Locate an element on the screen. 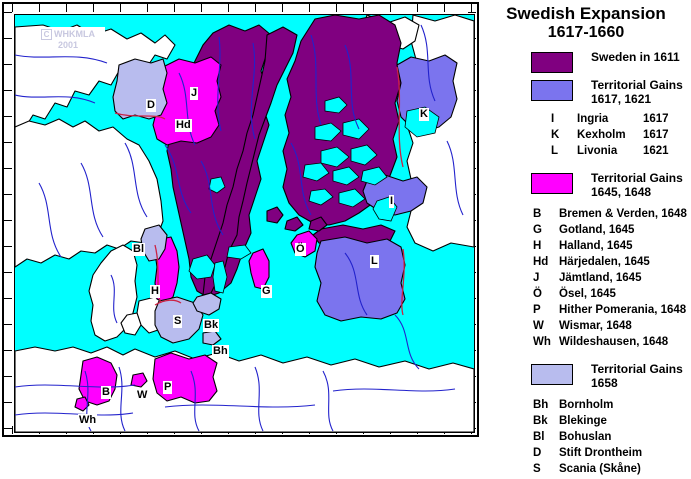 This screenshot has width=691, height=479. legend-abbrev-name: Scania (Skåne) is located at coordinates (600, 469).